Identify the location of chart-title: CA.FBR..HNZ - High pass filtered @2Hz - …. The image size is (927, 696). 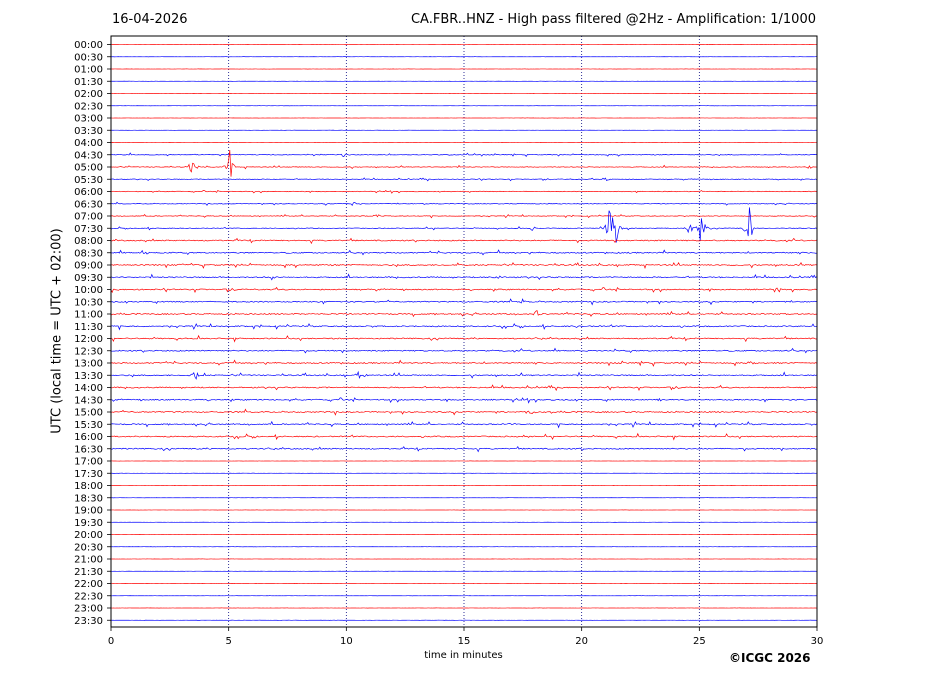
(613, 19).